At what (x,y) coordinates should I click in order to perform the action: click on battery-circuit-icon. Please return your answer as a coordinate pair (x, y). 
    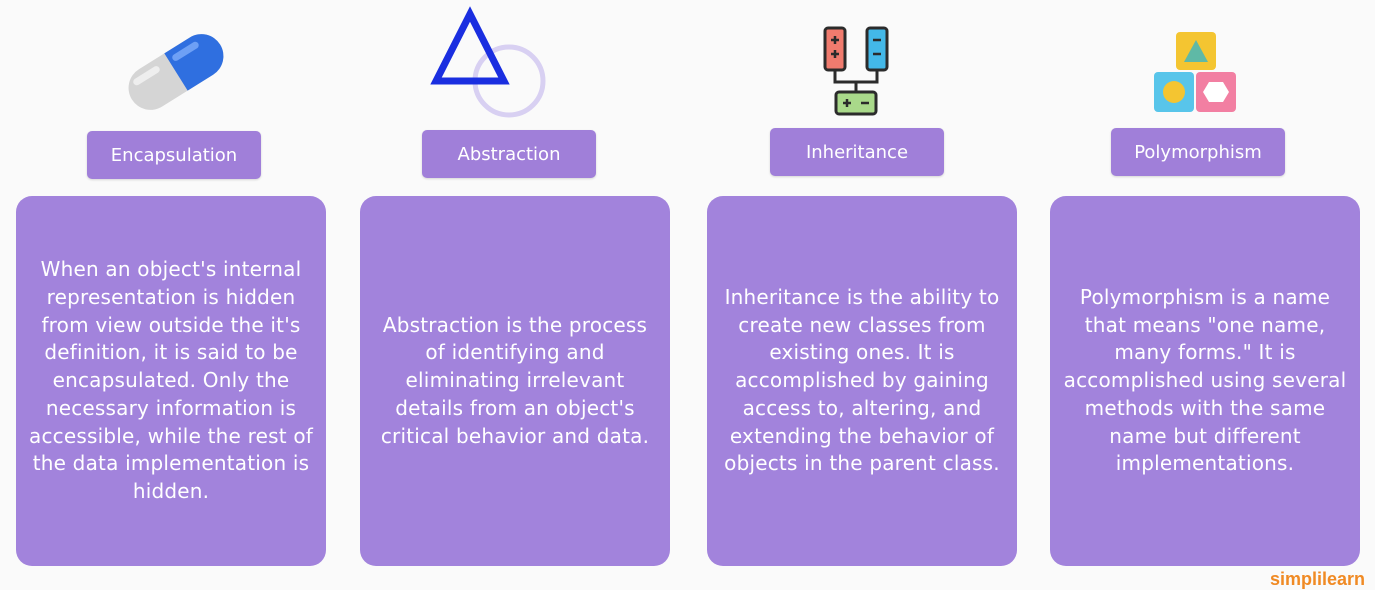
    Looking at the image, I should click on (856, 71).